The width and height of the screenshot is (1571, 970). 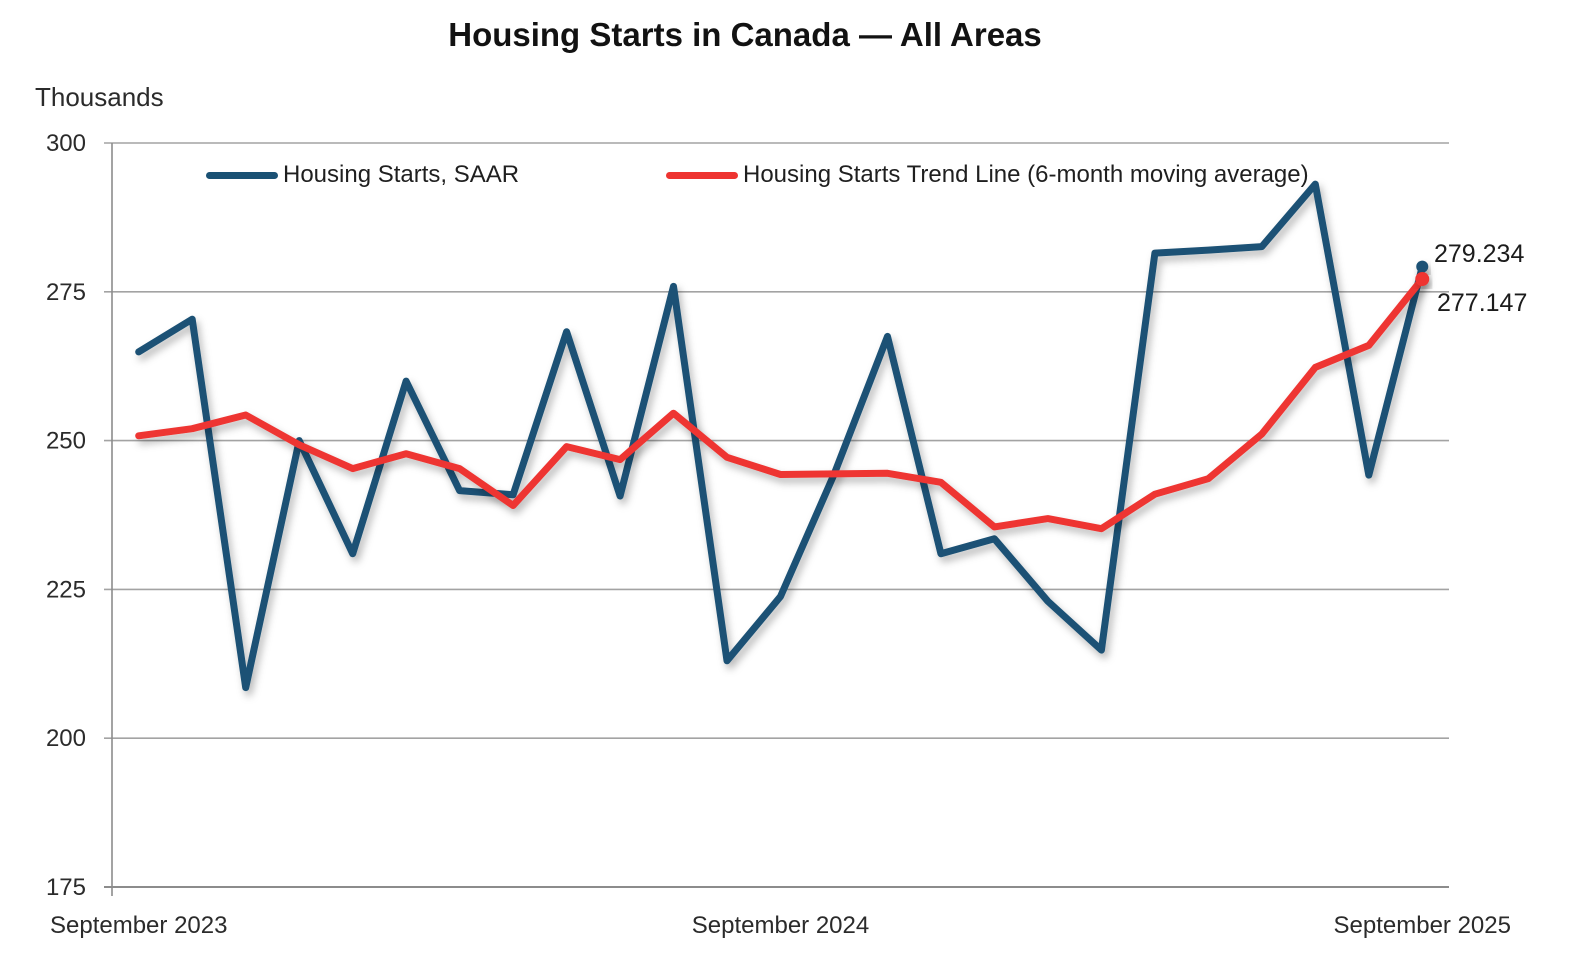 I want to click on y-tick-label: 225, so click(x=66, y=589).